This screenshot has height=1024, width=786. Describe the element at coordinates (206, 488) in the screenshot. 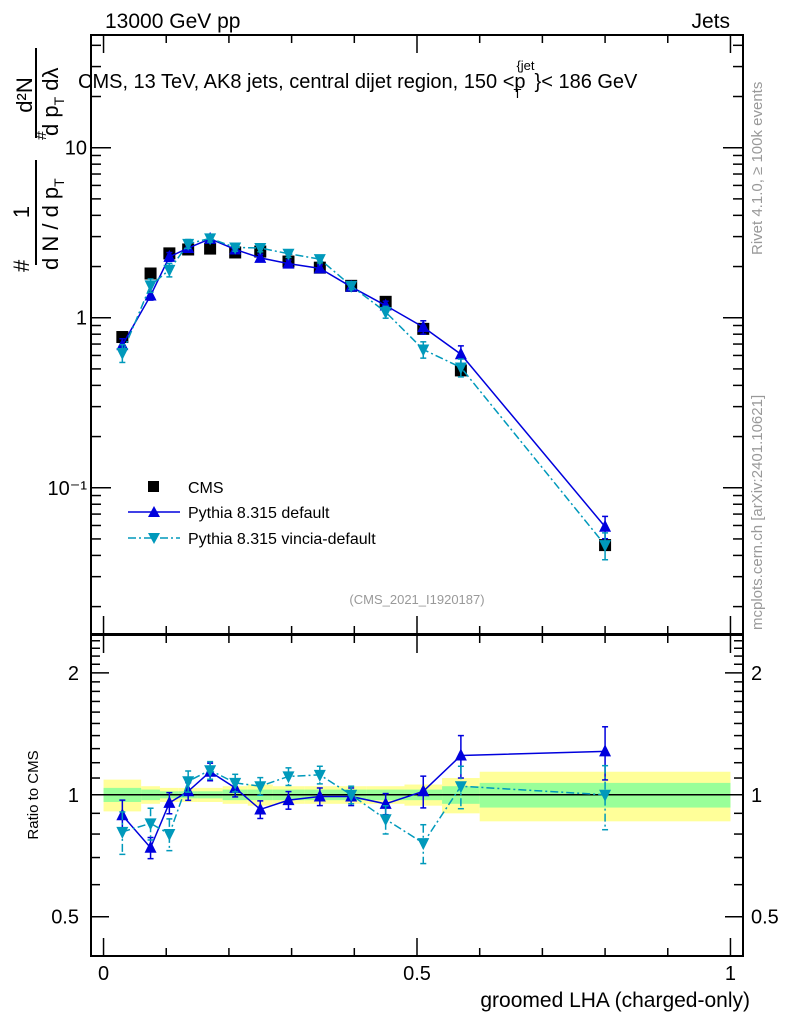

I see `svg-text: CMS` at that location.